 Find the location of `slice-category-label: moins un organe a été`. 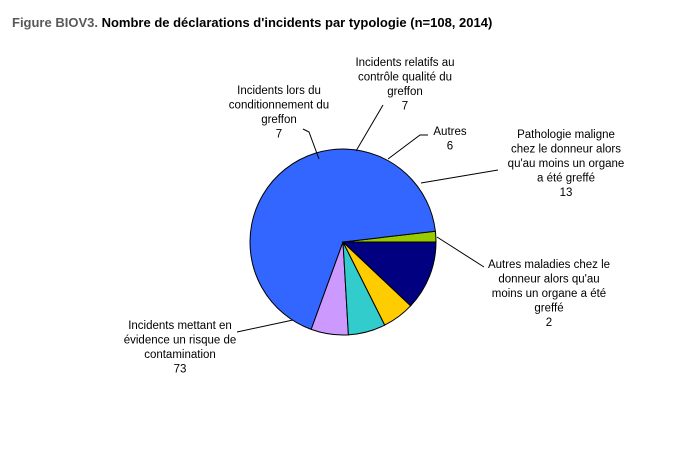

slice-category-label: moins un organe a été is located at coordinates (549, 294).